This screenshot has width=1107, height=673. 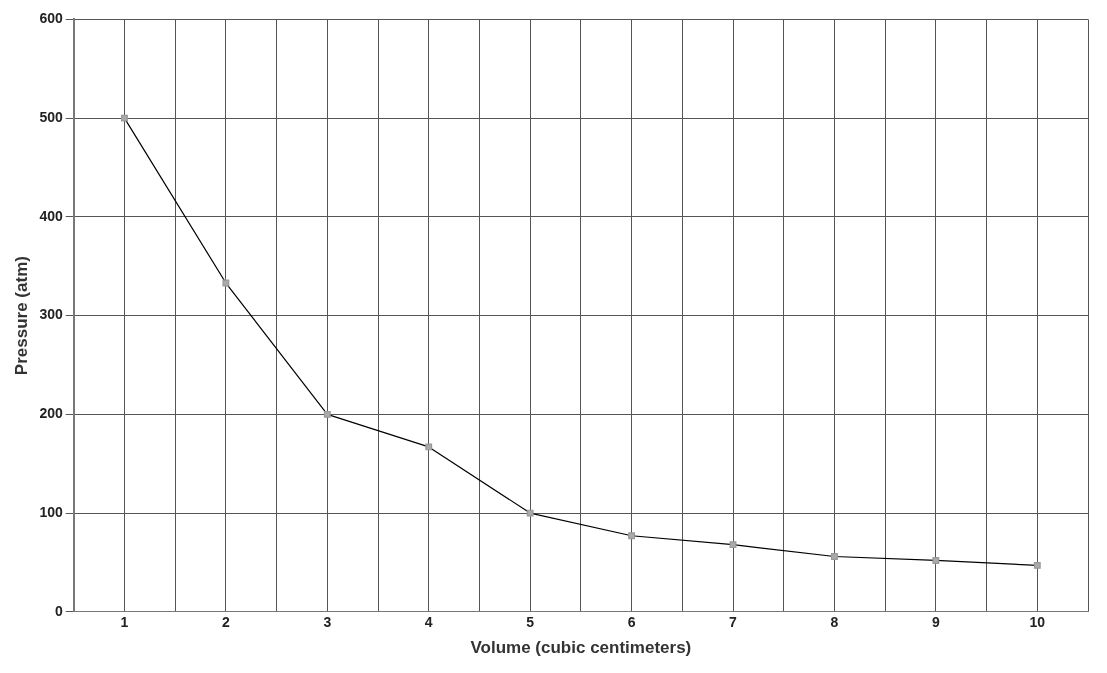 I want to click on x-tick-label: 4, so click(x=428, y=622).